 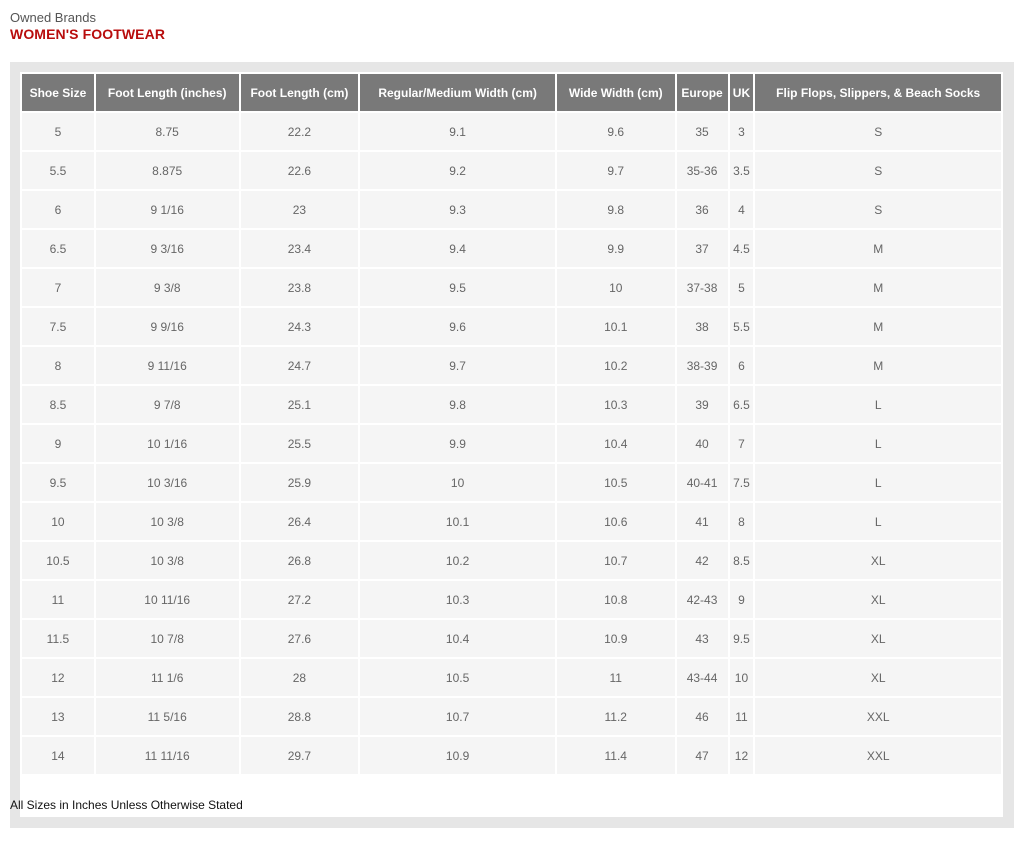 I want to click on table-cell: 11 11/16, so click(x=167, y=755).